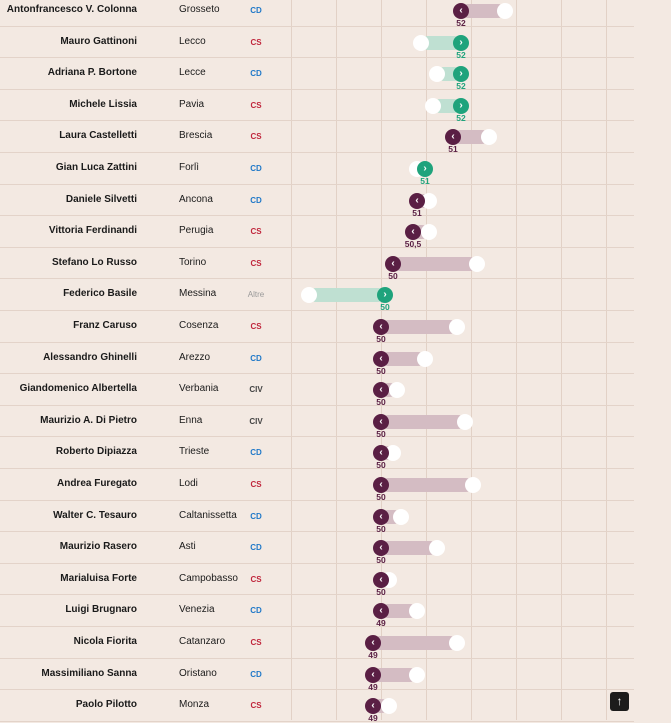 The height and width of the screenshot is (723, 671). What do you see at coordinates (96, 452) in the screenshot?
I see `candidate-name: Roberto Dipiazza` at bounding box center [96, 452].